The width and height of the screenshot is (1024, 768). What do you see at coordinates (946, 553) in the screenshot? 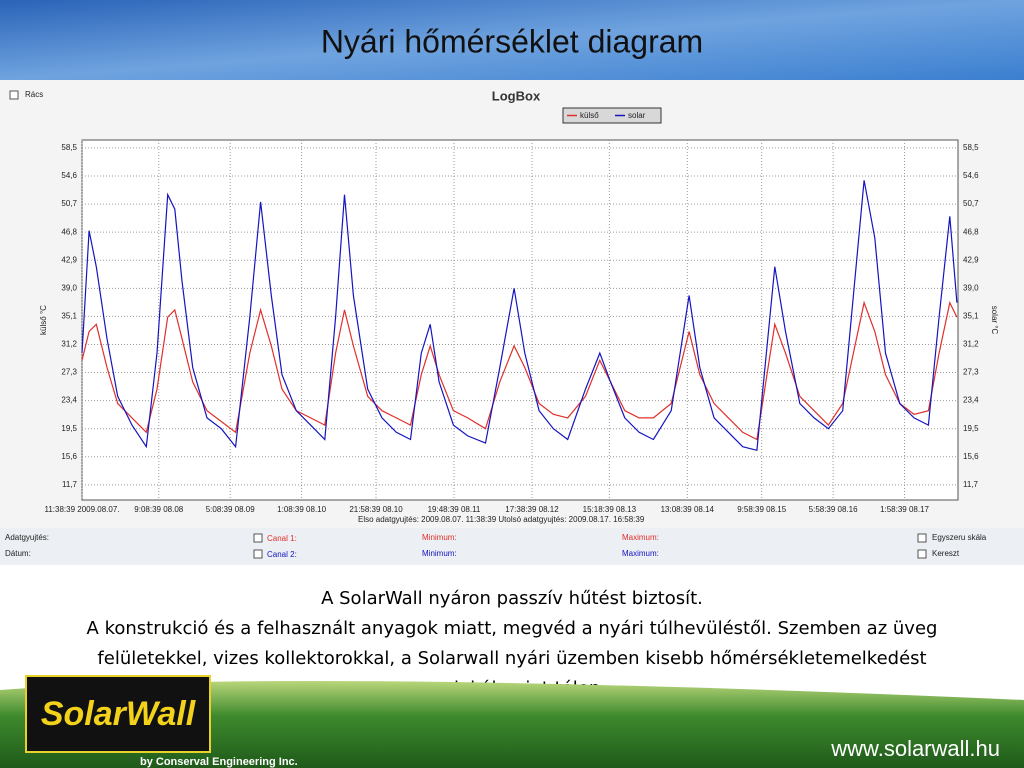
I see `panel-label: Kereszt` at bounding box center [946, 553].